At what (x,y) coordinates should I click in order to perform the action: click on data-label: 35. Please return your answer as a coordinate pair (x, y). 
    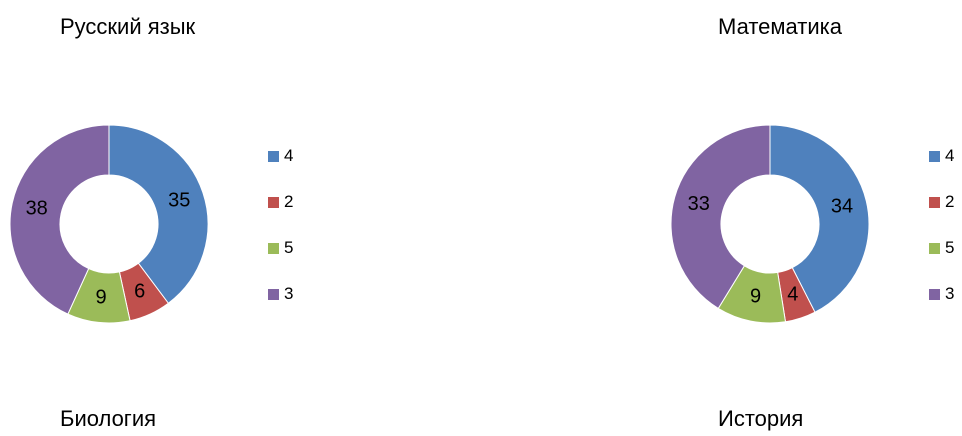
    Looking at the image, I should click on (179, 201).